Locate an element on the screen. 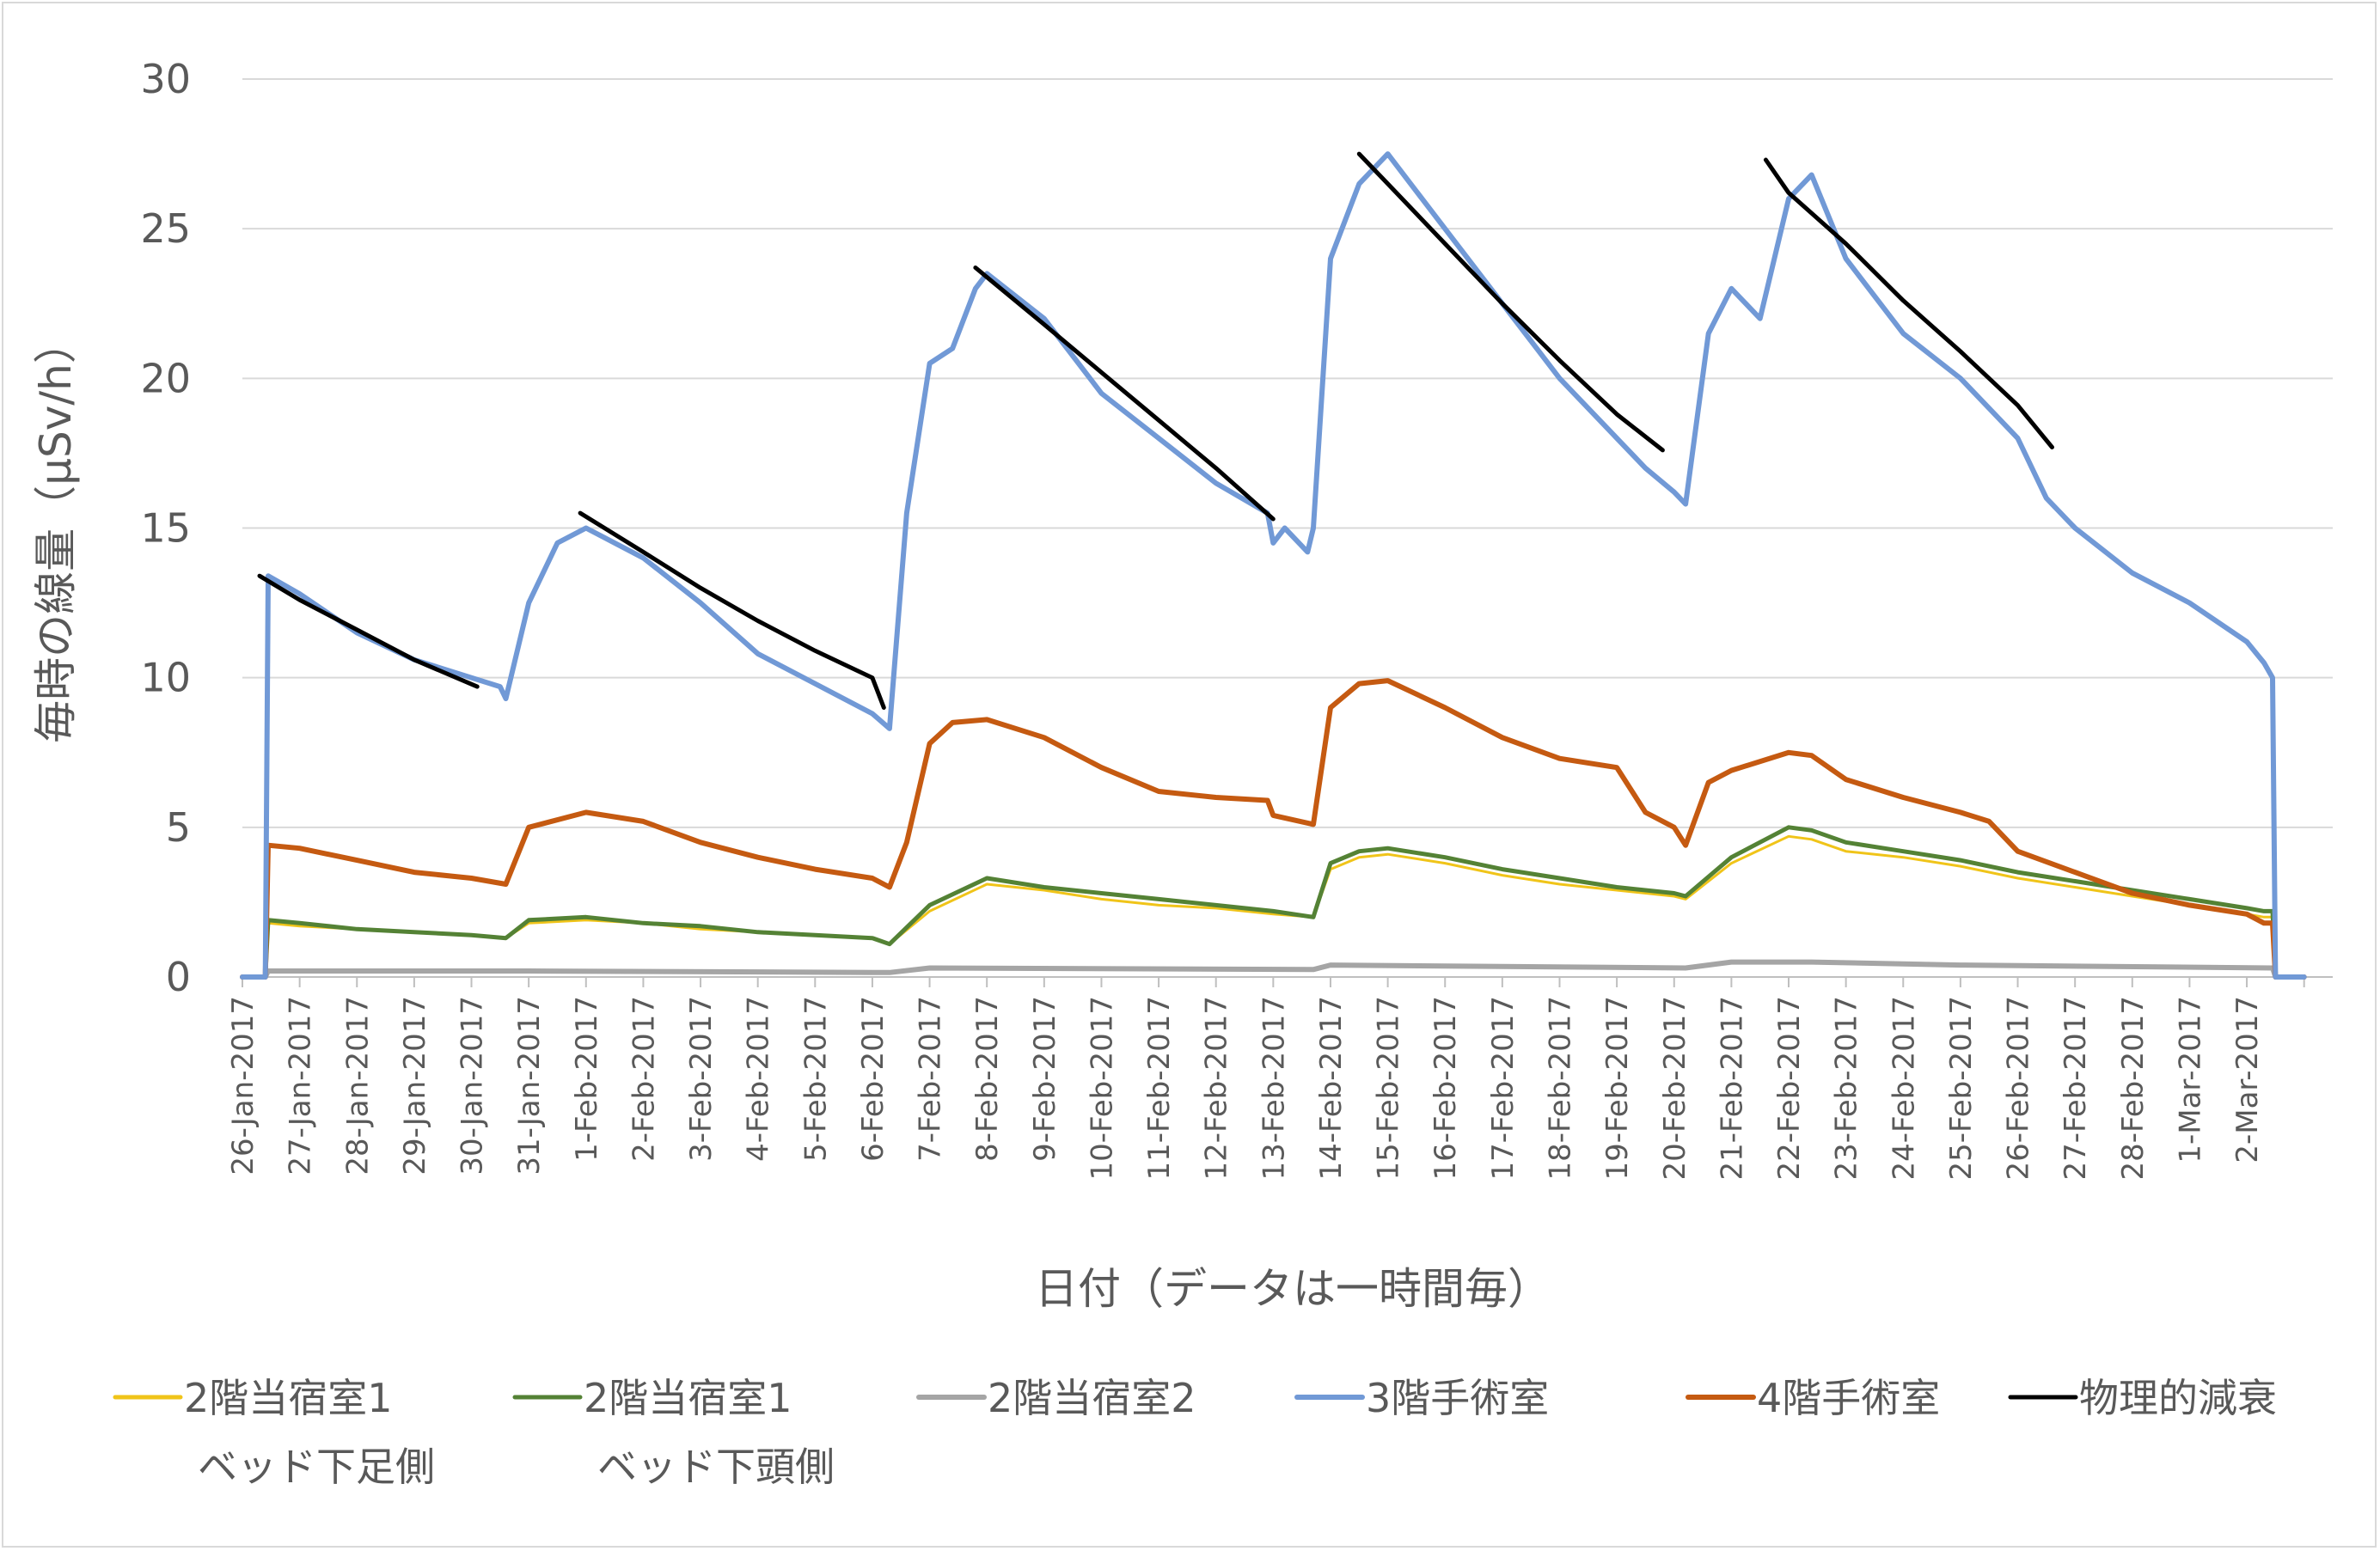  y-axis-ticks: 0 5 10 15 20 25 30 is located at coordinates (166, 528).